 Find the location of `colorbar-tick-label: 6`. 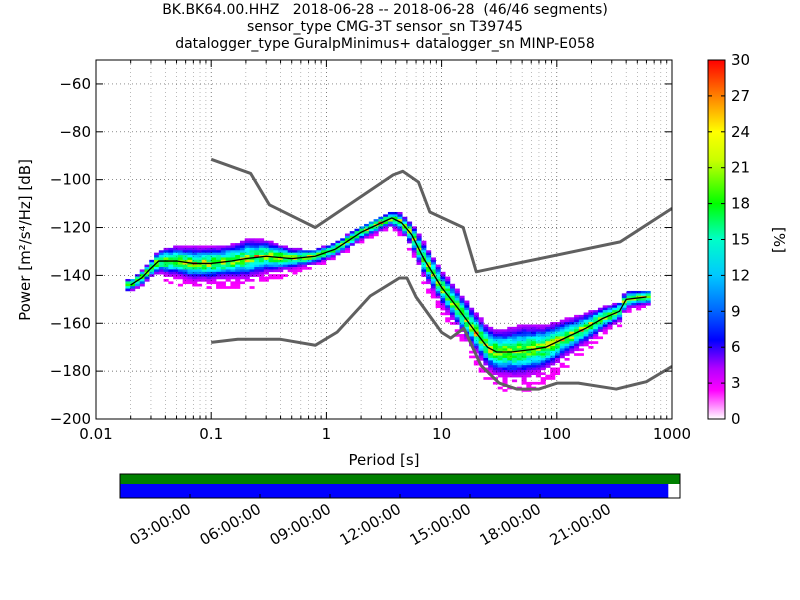

colorbar-tick-label: 6 is located at coordinates (736, 347).